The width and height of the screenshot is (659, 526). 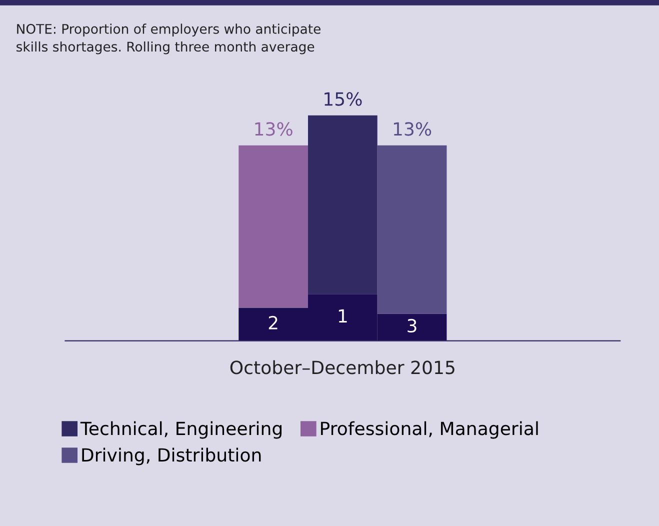 What do you see at coordinates (181, 430) in the screenshot?
I see `legend-label: Technical, Engineering` at bounding box center [181, 430].